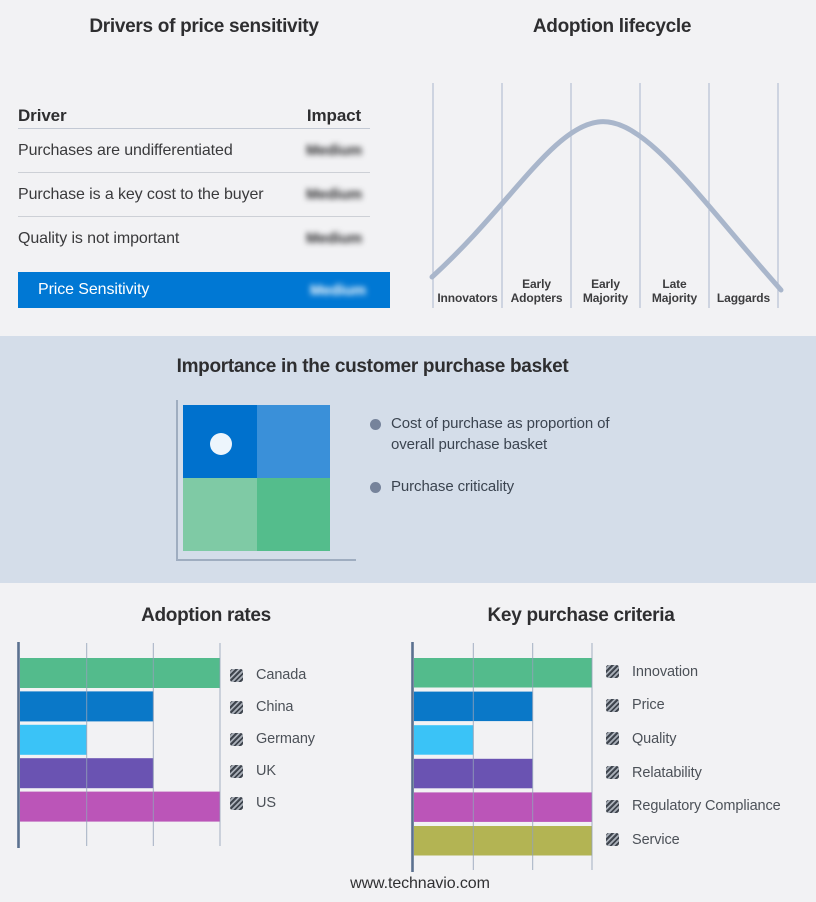  I want to click on quadrant-top-right, so click(293, 441).